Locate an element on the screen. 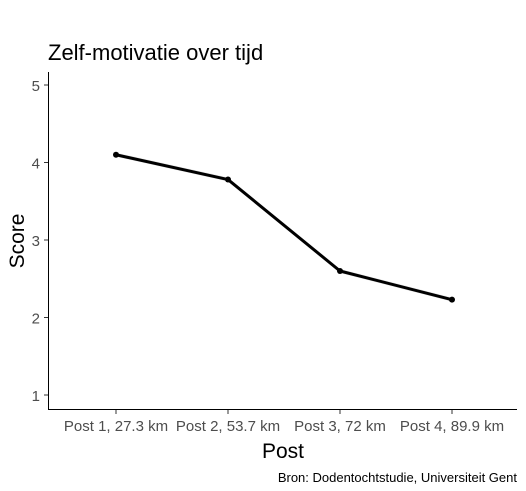 This screenshot has height=491, width=526. x-tick-label: Post 3, 72 km is located at coordinates (340, 426).